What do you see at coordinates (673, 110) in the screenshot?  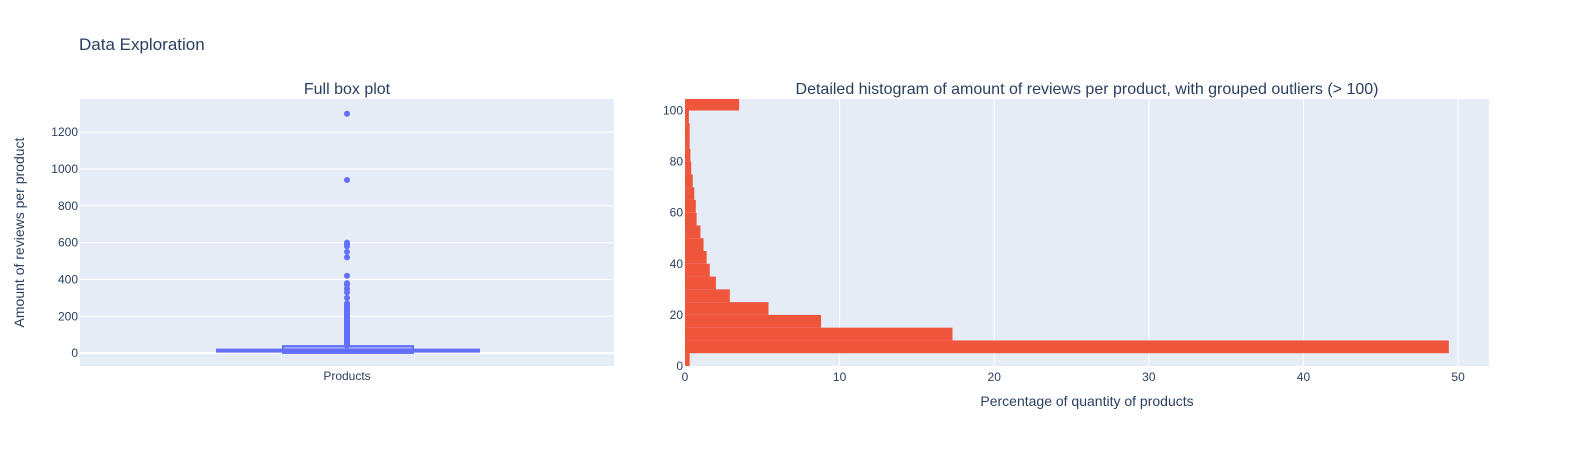 I see `histogram-y-tick-label: 100` at bounding box center [673, 110].